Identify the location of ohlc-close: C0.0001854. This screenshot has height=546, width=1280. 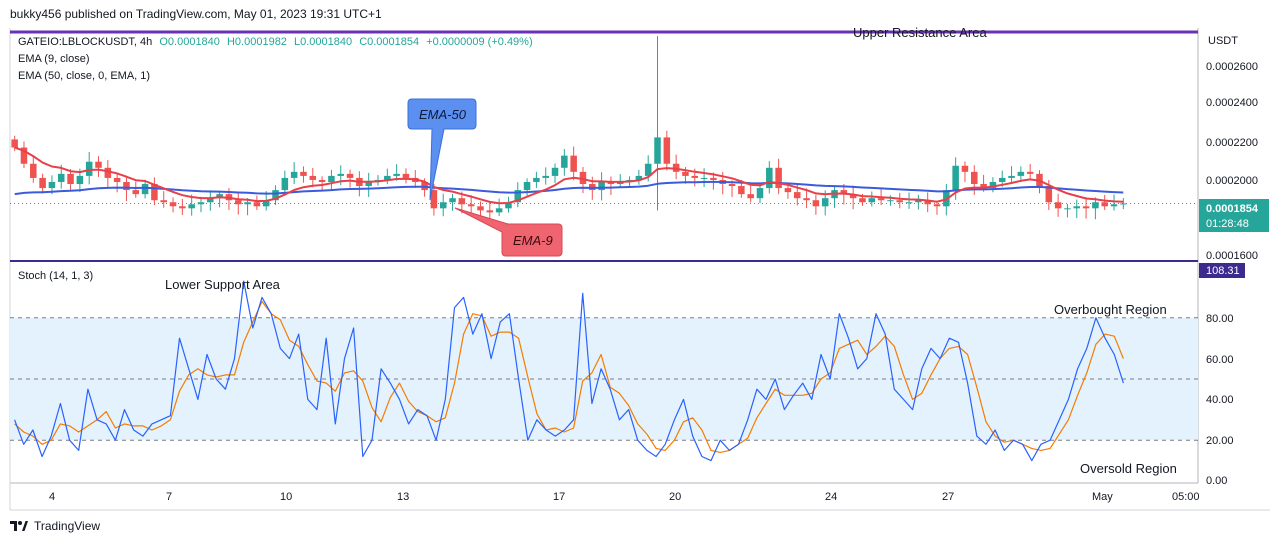
(389, 42).